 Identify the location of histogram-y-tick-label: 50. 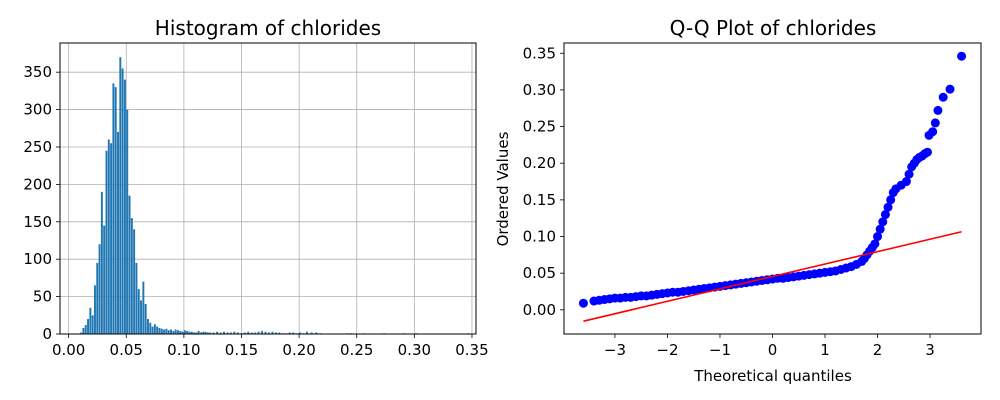
(42, 297).